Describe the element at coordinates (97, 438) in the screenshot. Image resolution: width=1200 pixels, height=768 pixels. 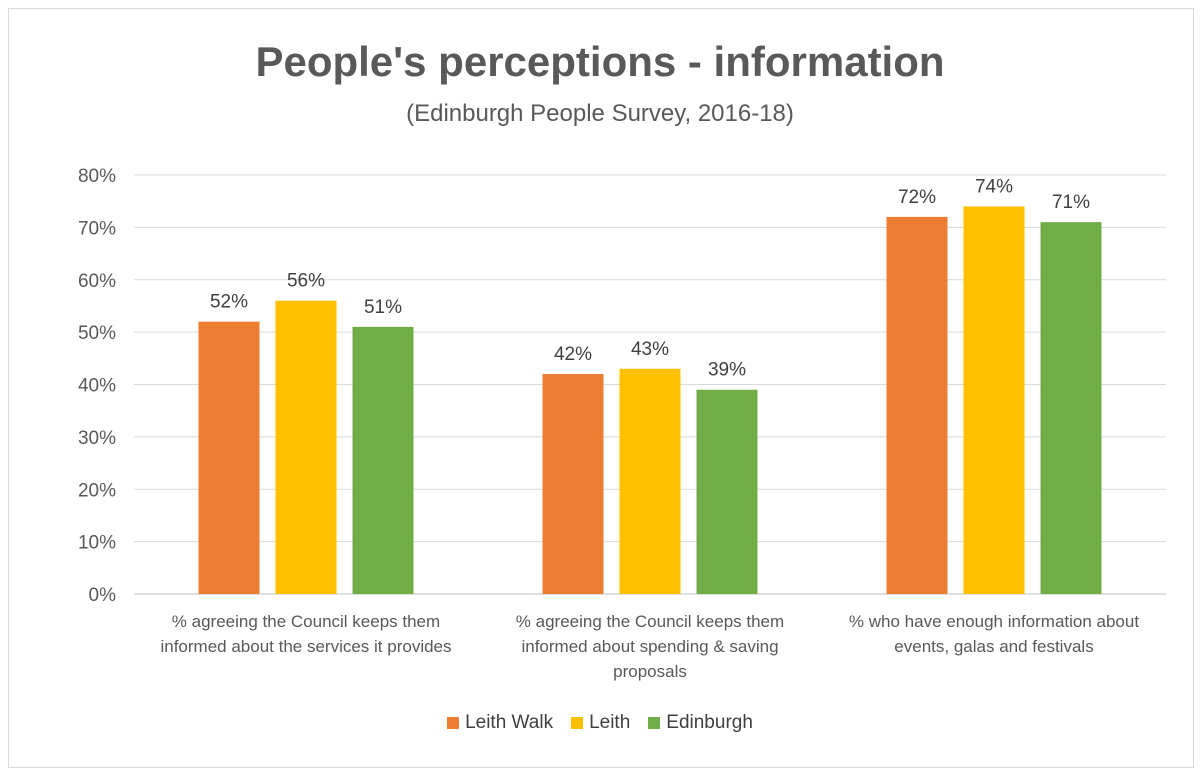
I see `y-tick-label: 30%` at that location.